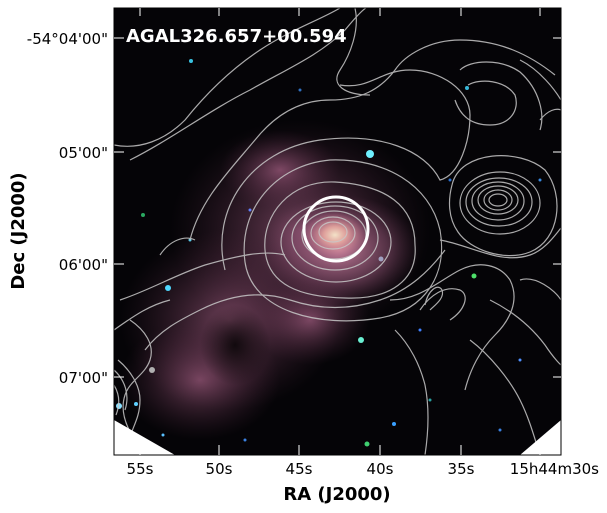 The height and width of the screenshot is (513, 607). What do you see at coordinates (380, 469) in the screenshot?
I see `x-tick-label: 40s` at bounding box center [380, 469].